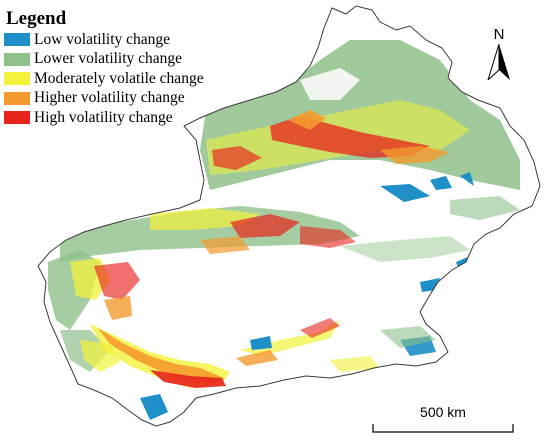 The width and height of the screenshot is (550, 440). What do you see at coordinates (102, 39) in the screenshot?
I see `legend-label-low: Low volatility change` at bounding box center [102, 39].